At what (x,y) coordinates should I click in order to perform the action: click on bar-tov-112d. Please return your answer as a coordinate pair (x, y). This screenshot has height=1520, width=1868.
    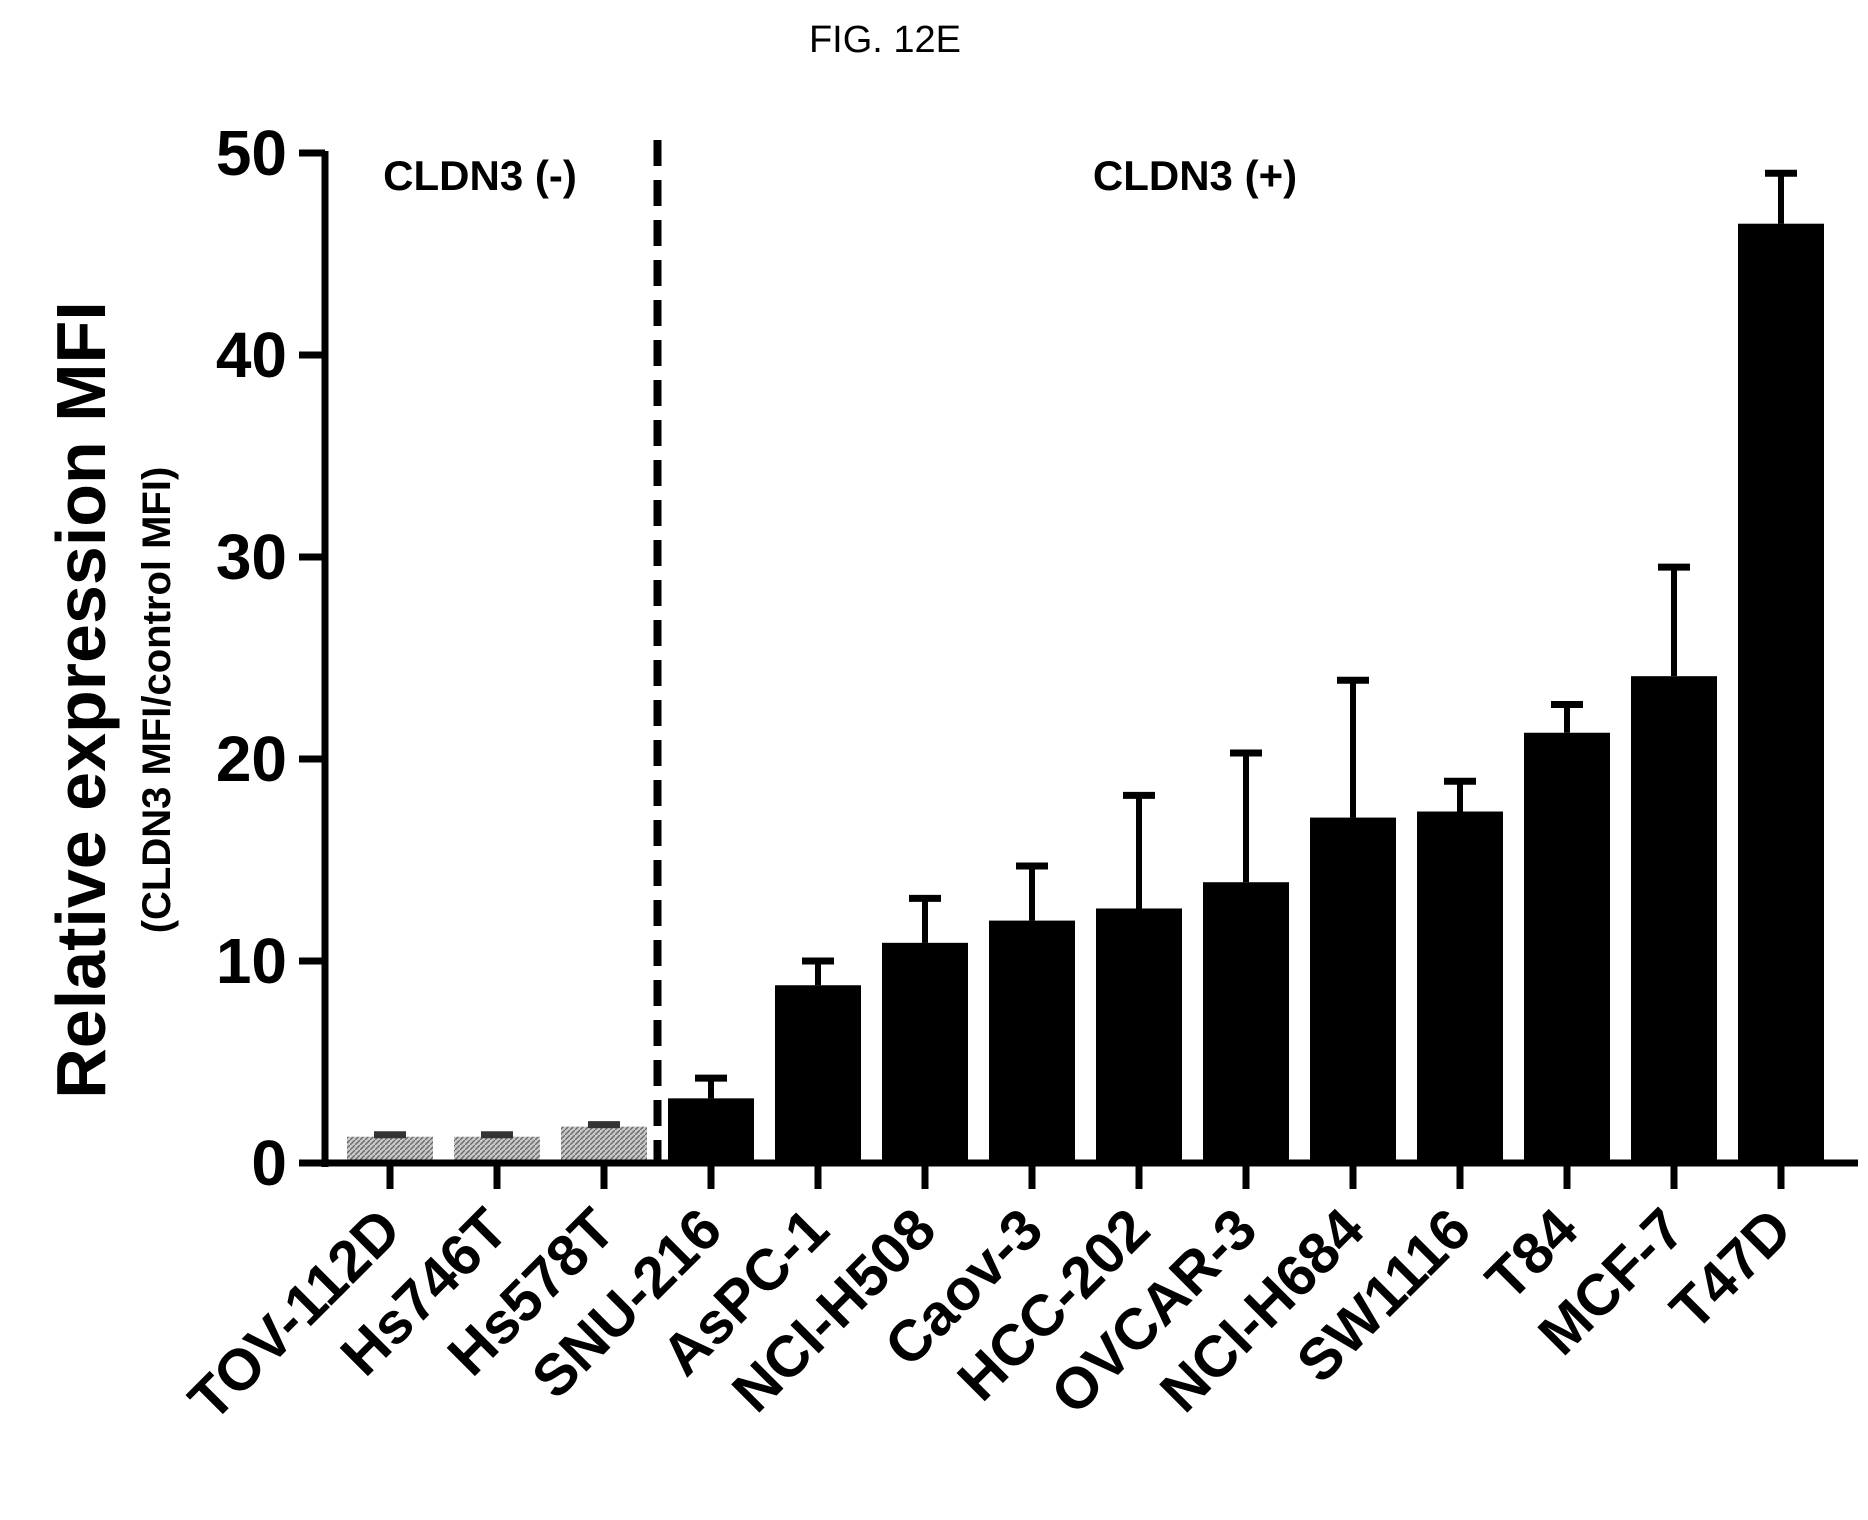
    Looking at the image, I should click on (390, 1149).